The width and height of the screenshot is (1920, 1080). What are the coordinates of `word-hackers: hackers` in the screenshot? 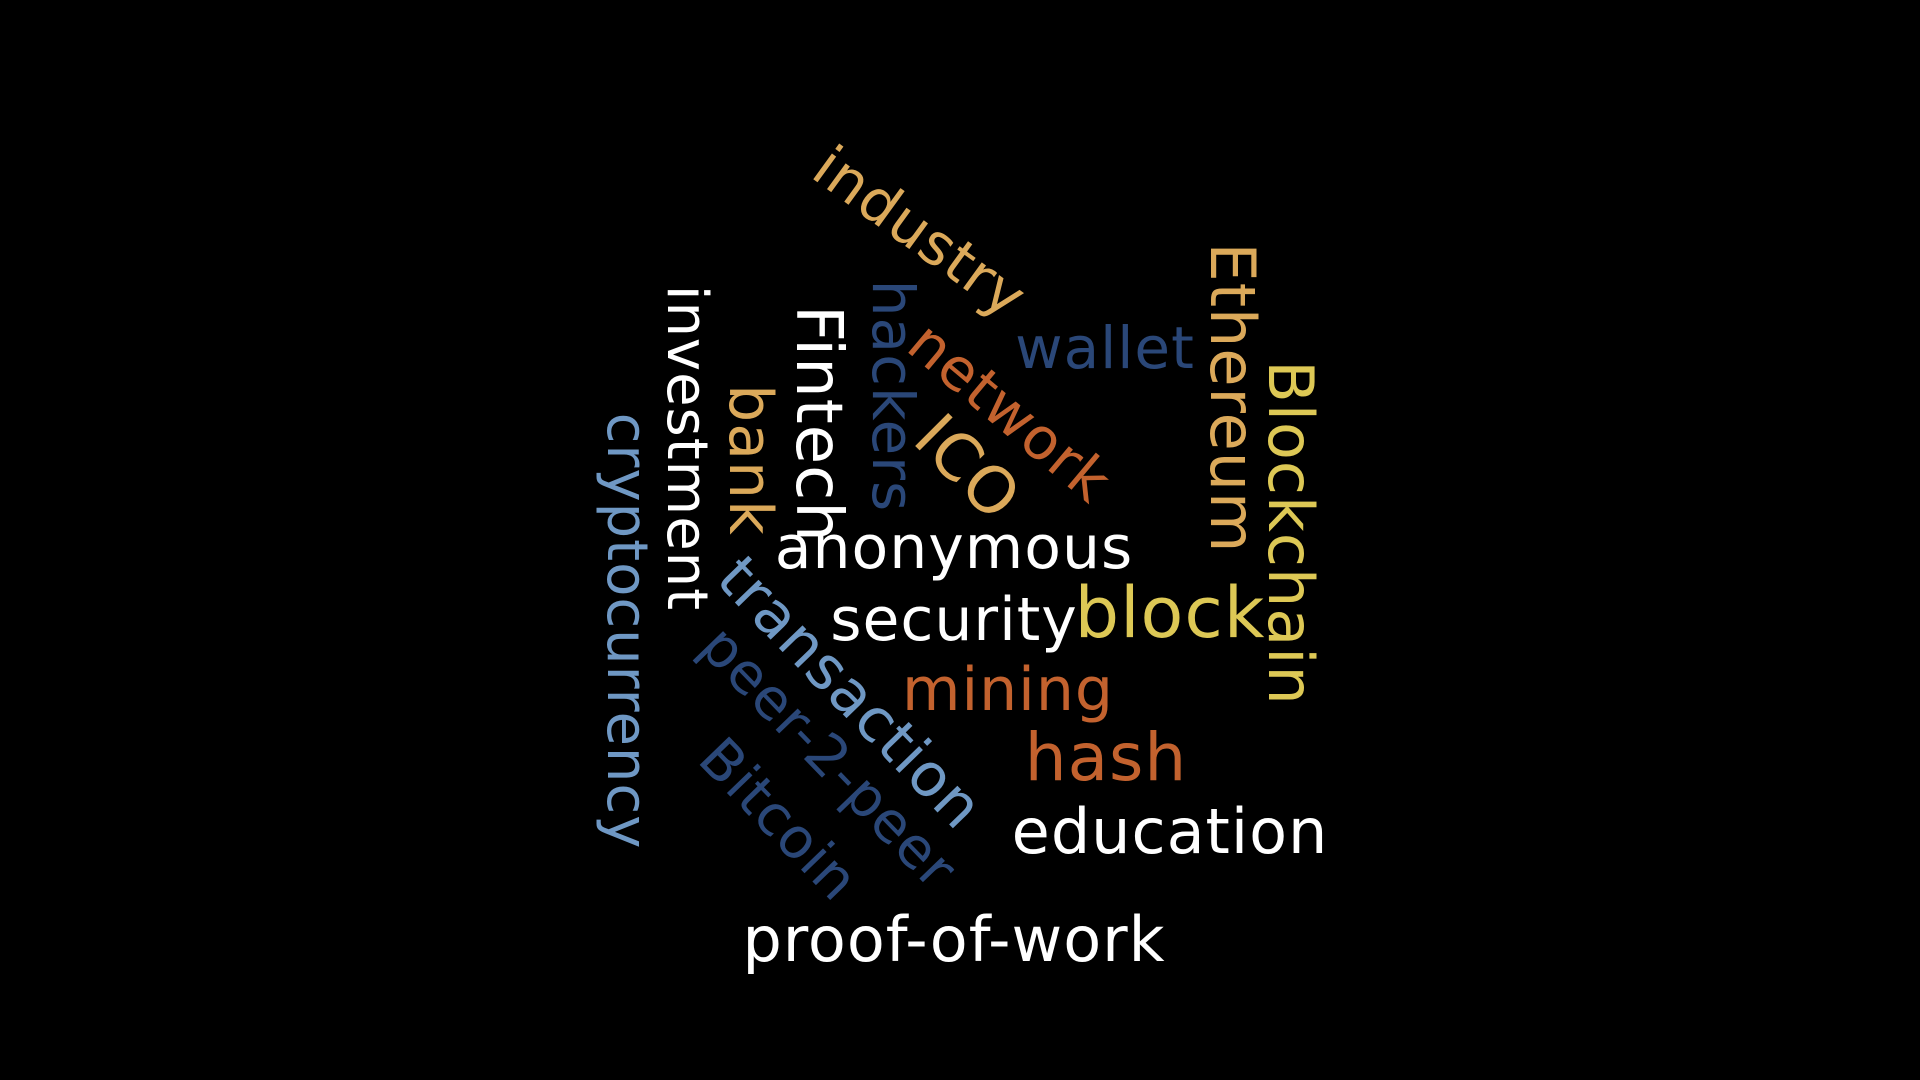 It's located at (893, 396).